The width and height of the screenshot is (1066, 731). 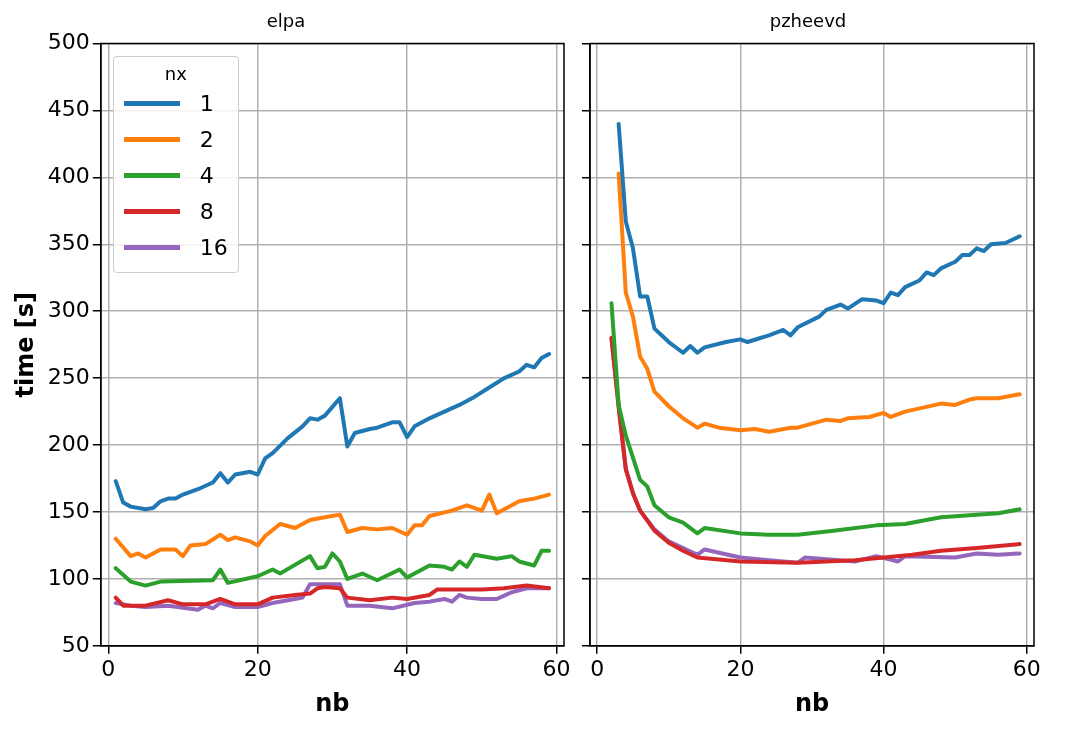 I want to click on y-tick-label: 250, so click(x=68, y=376).